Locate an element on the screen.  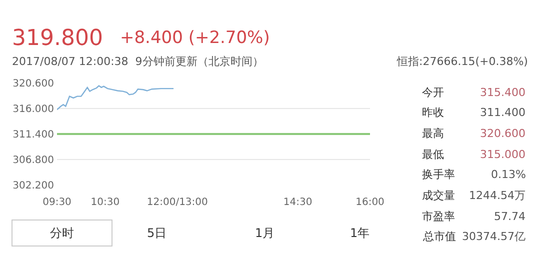
x-tick-label: 14:30 is located at coordinates (297, 202).